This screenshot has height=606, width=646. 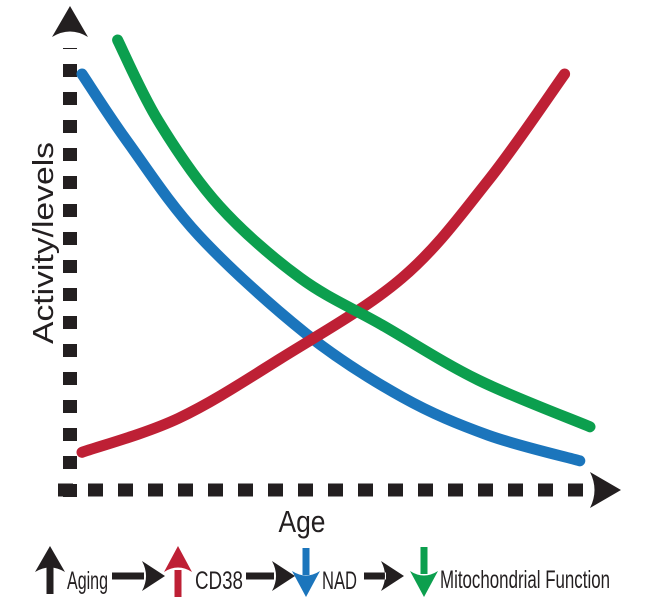 I want to click on cd38-label: CD38, so click(x=219, y=581).